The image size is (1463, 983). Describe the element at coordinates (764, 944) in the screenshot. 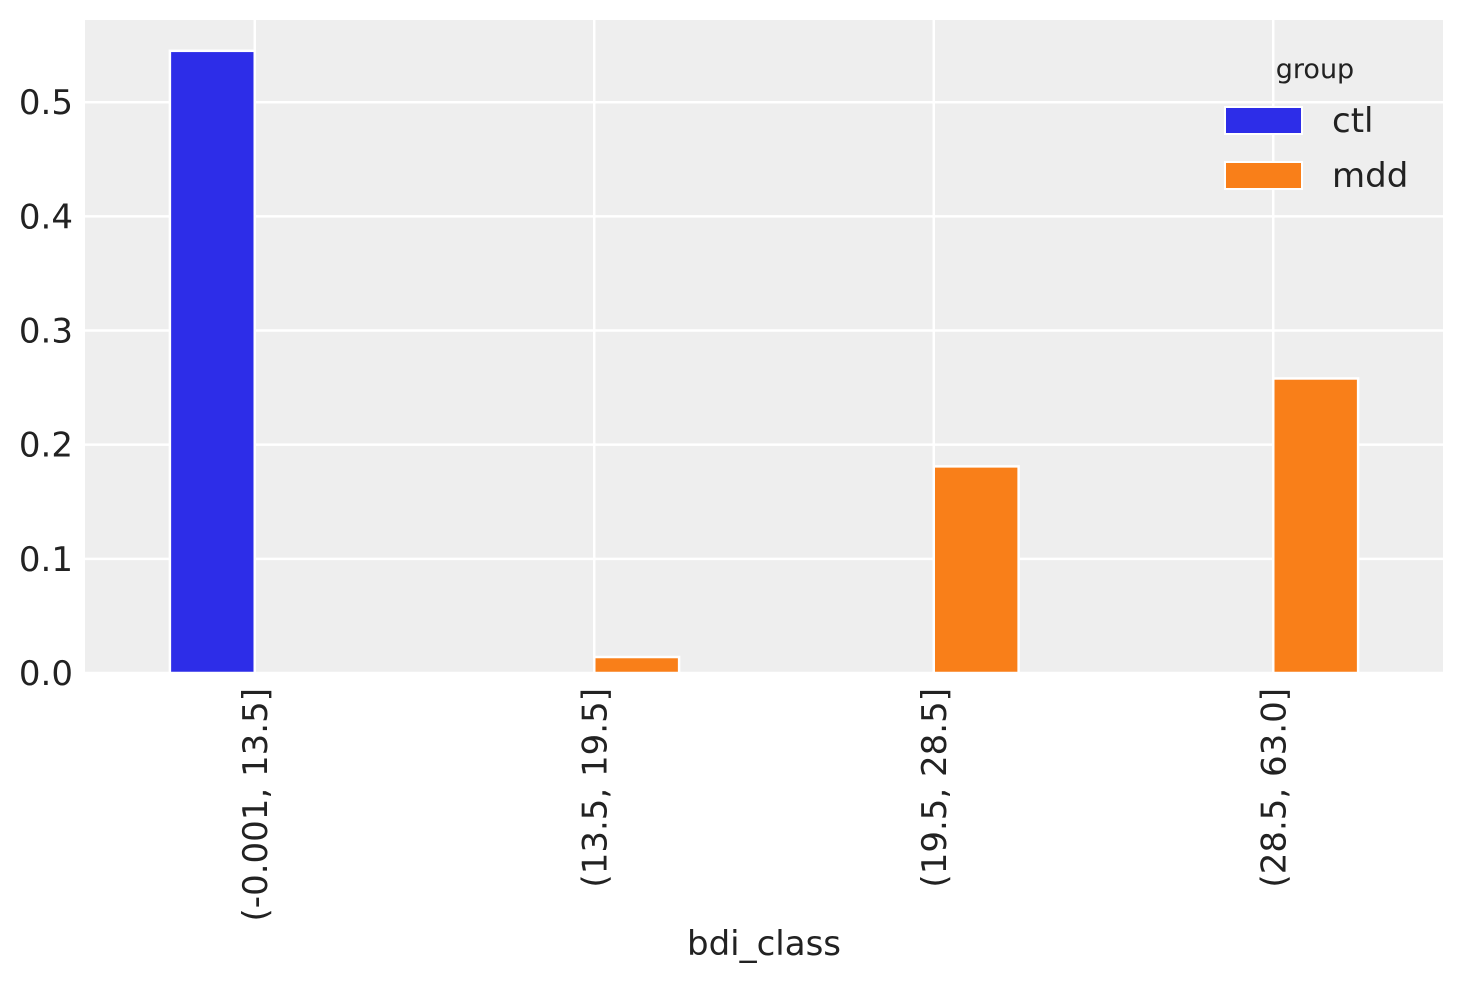

I see `x-axis-label: bdi_class` at that location.